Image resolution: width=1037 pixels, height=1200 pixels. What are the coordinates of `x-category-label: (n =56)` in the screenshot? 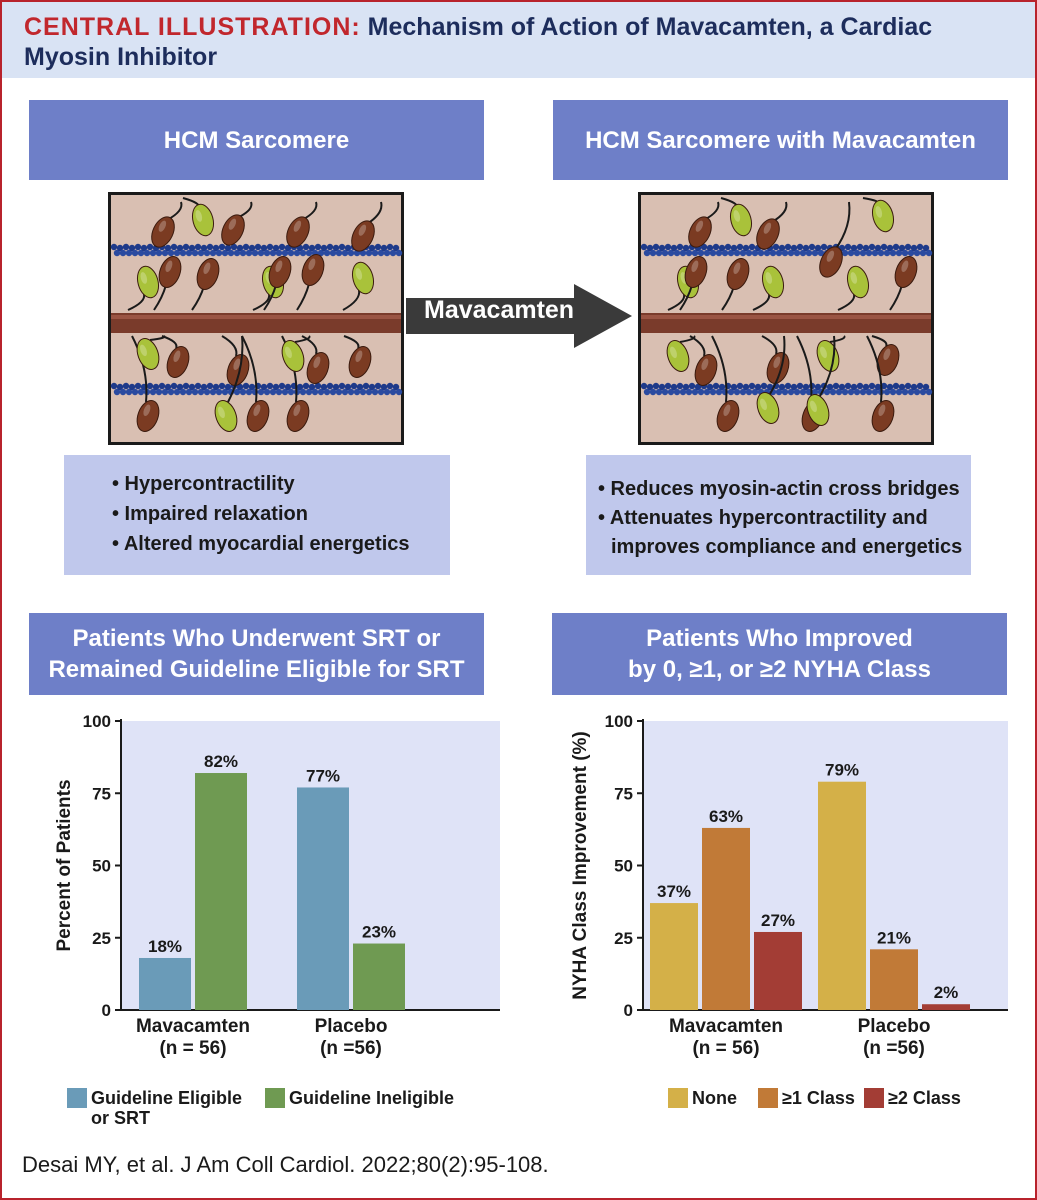 It's located at (351, 1048).